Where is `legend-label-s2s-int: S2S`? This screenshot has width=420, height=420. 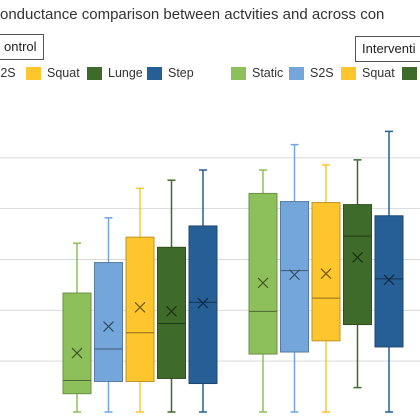
legend-label-s2s-int: S2S is located at coordinates (322, 73).